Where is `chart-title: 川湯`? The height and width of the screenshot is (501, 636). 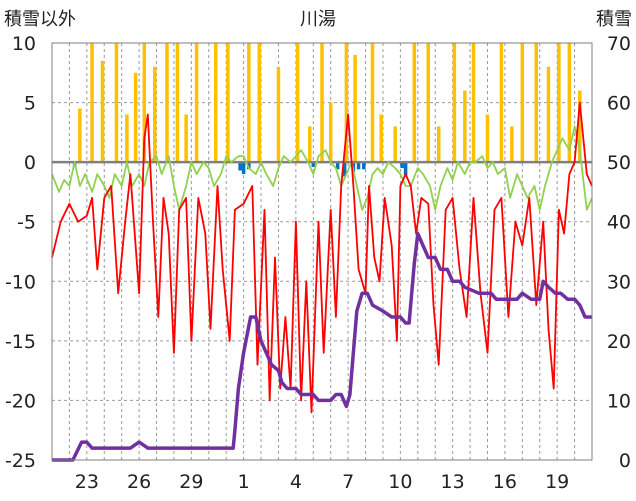 chart-title: 川湯 is located at coordinates (318, 19).